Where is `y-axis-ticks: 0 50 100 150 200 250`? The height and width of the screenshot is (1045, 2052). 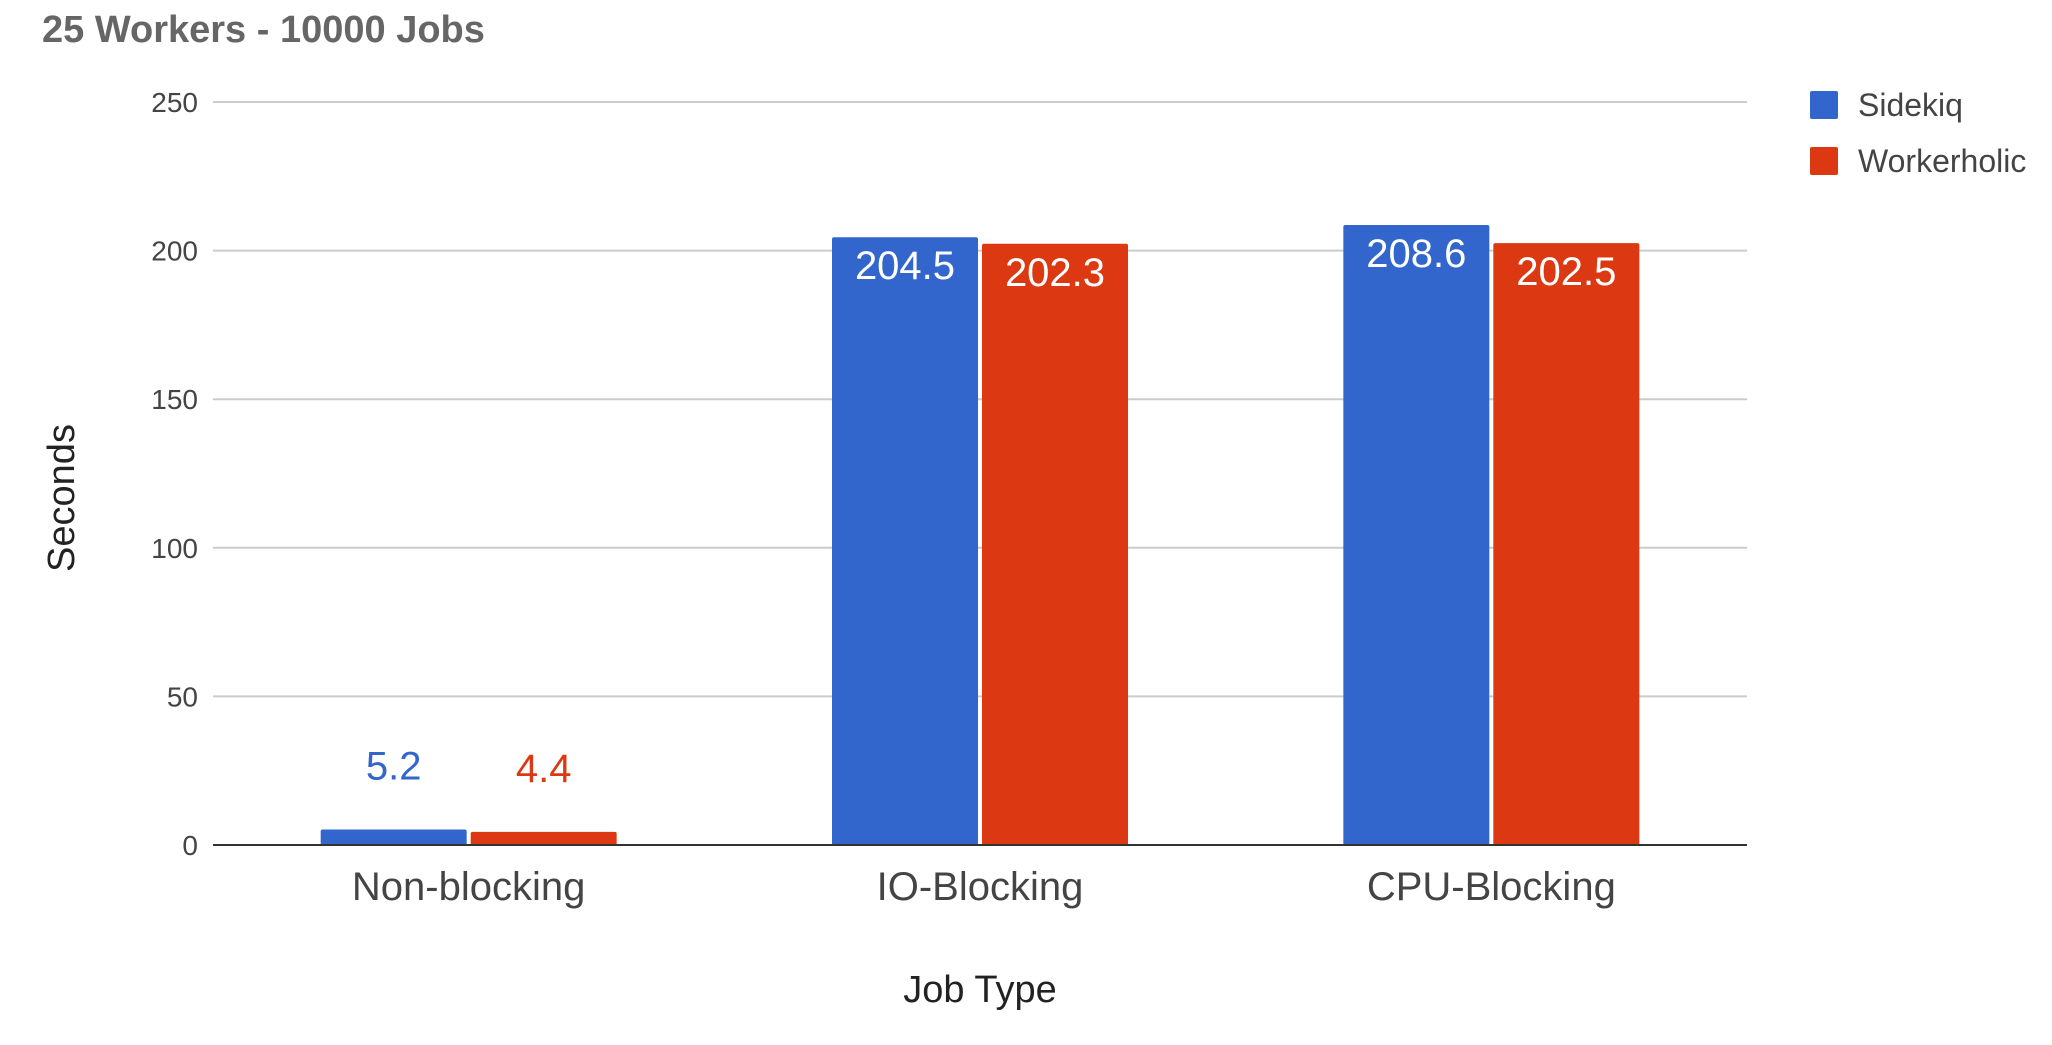
y-axis-ticks: 0 50 100 150 200 250 is located at coordinates (174, 474).